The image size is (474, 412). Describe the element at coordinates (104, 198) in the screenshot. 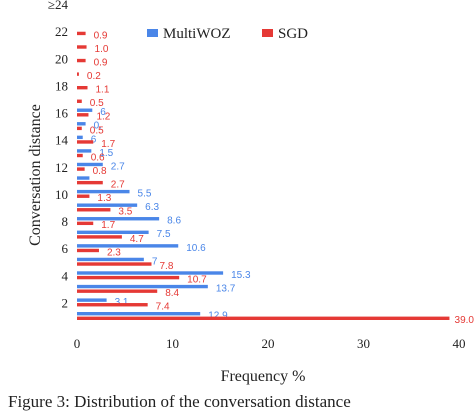

I see `data-label-sgd-10: 1.3` at that location.